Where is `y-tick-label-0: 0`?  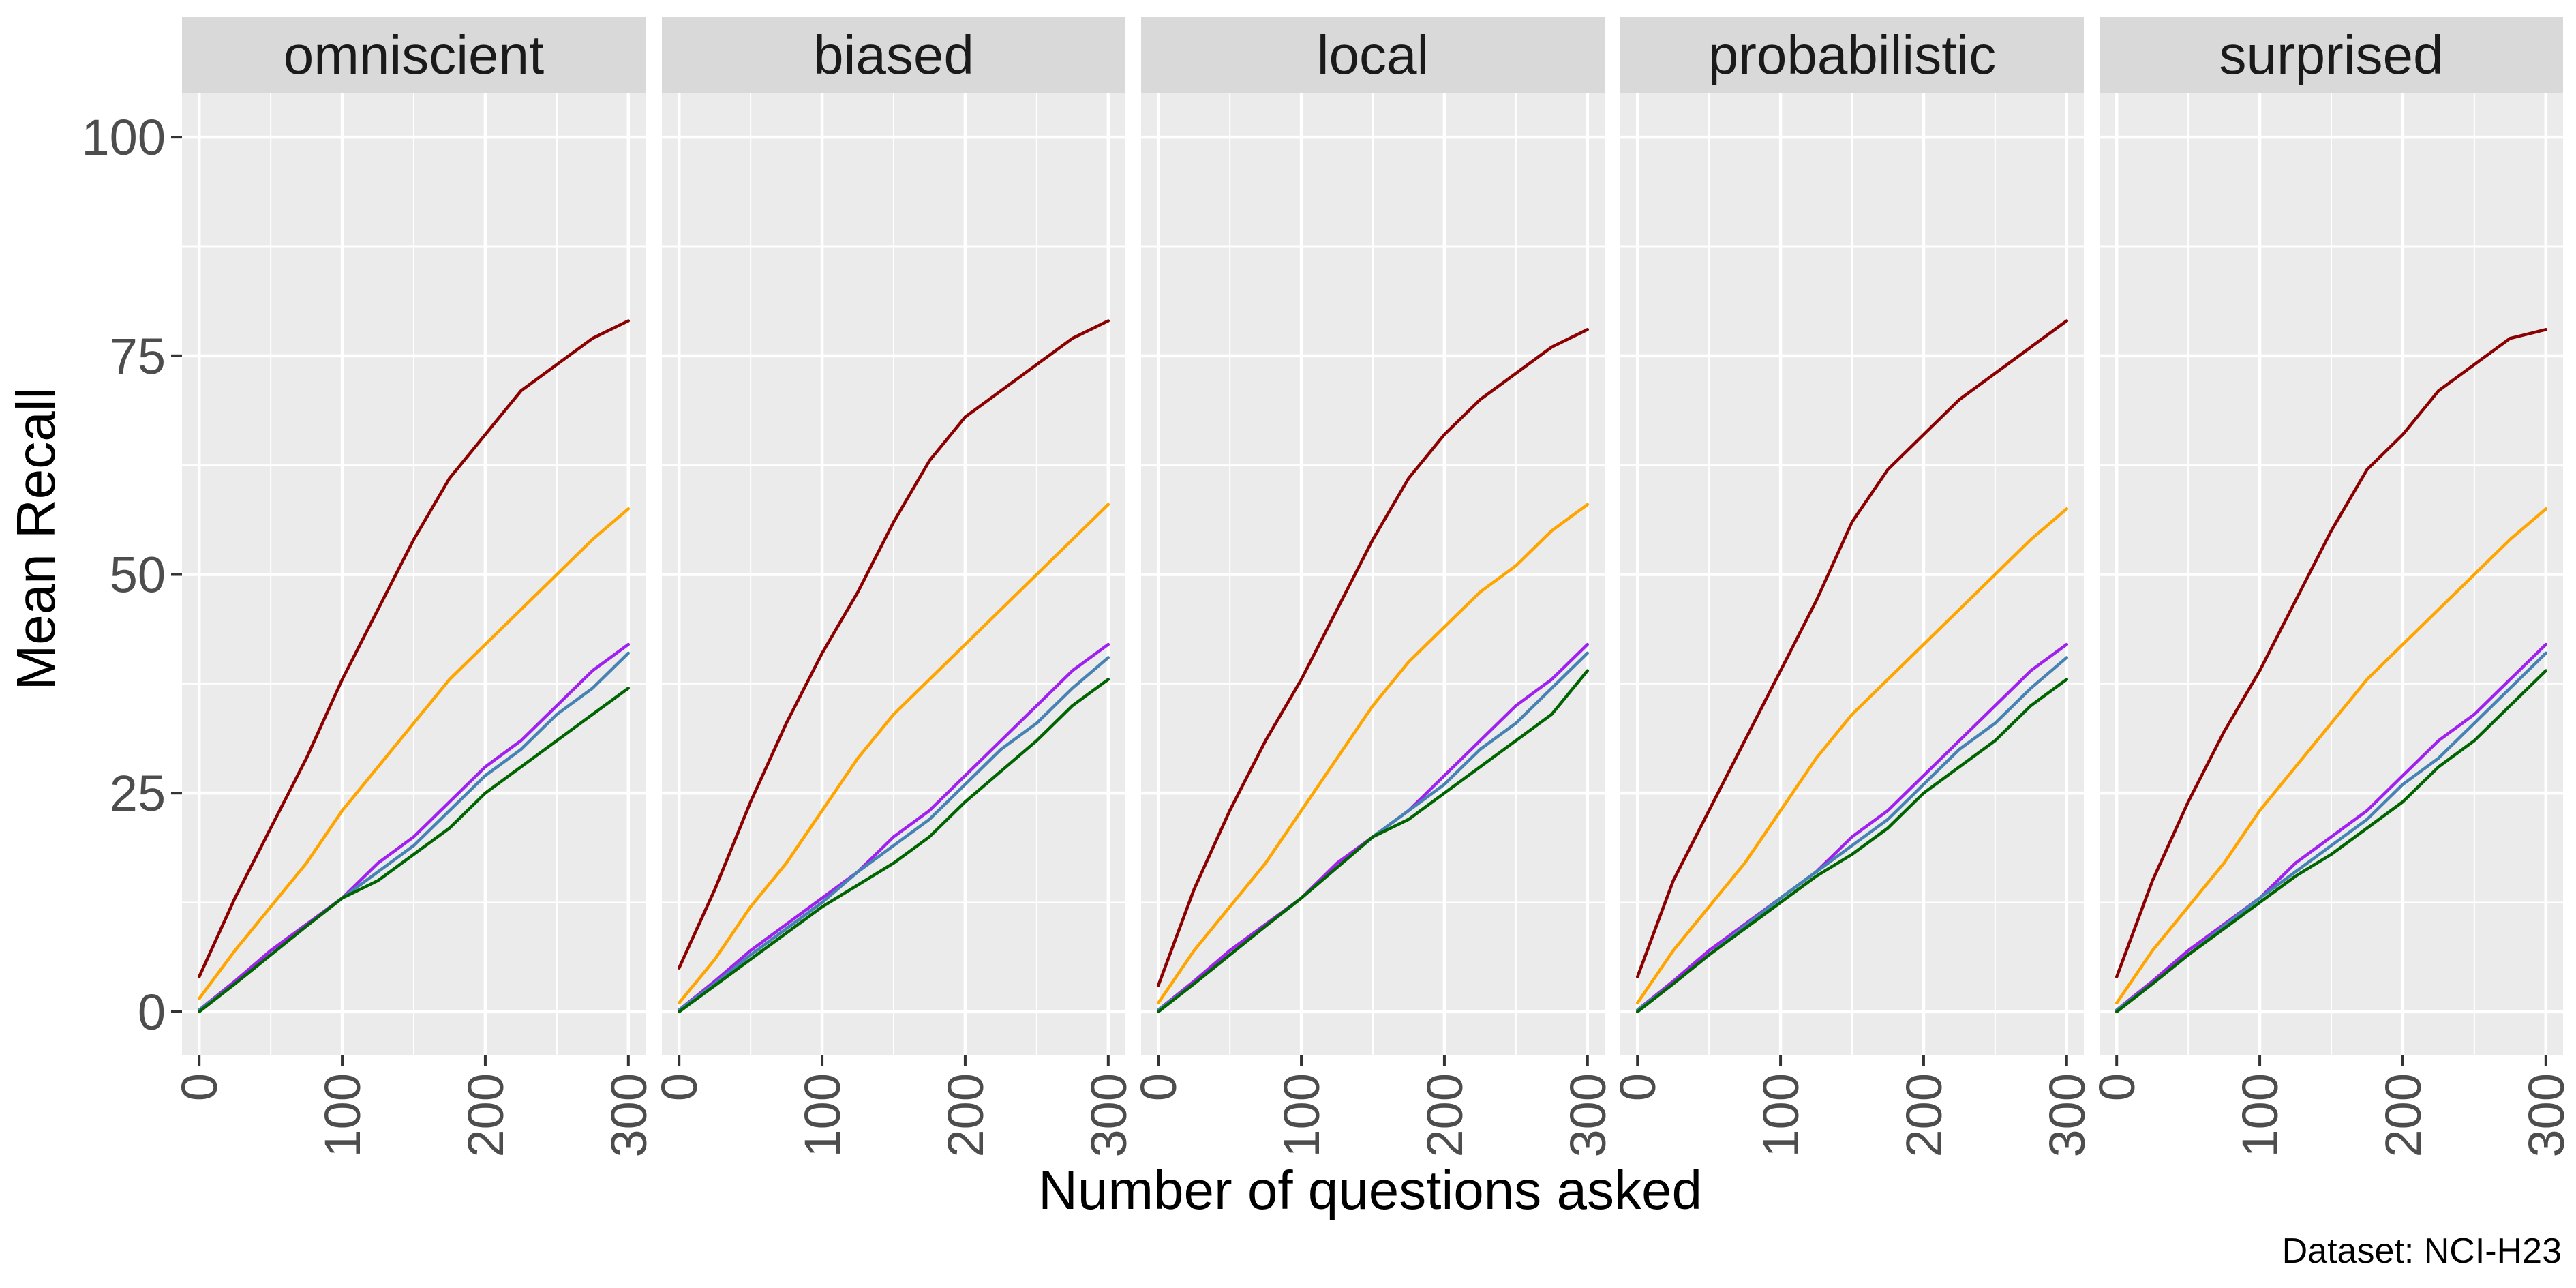 y-tick-label-0: 0 is located at coordinates (152, 1012).